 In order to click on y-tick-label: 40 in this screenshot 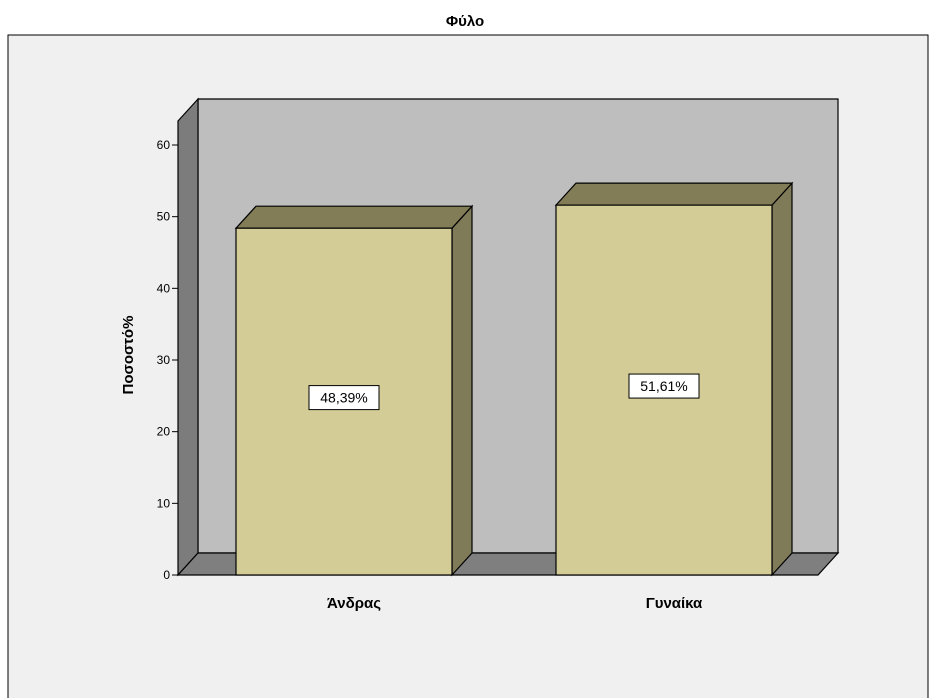, I will do `click(164, 288)`.